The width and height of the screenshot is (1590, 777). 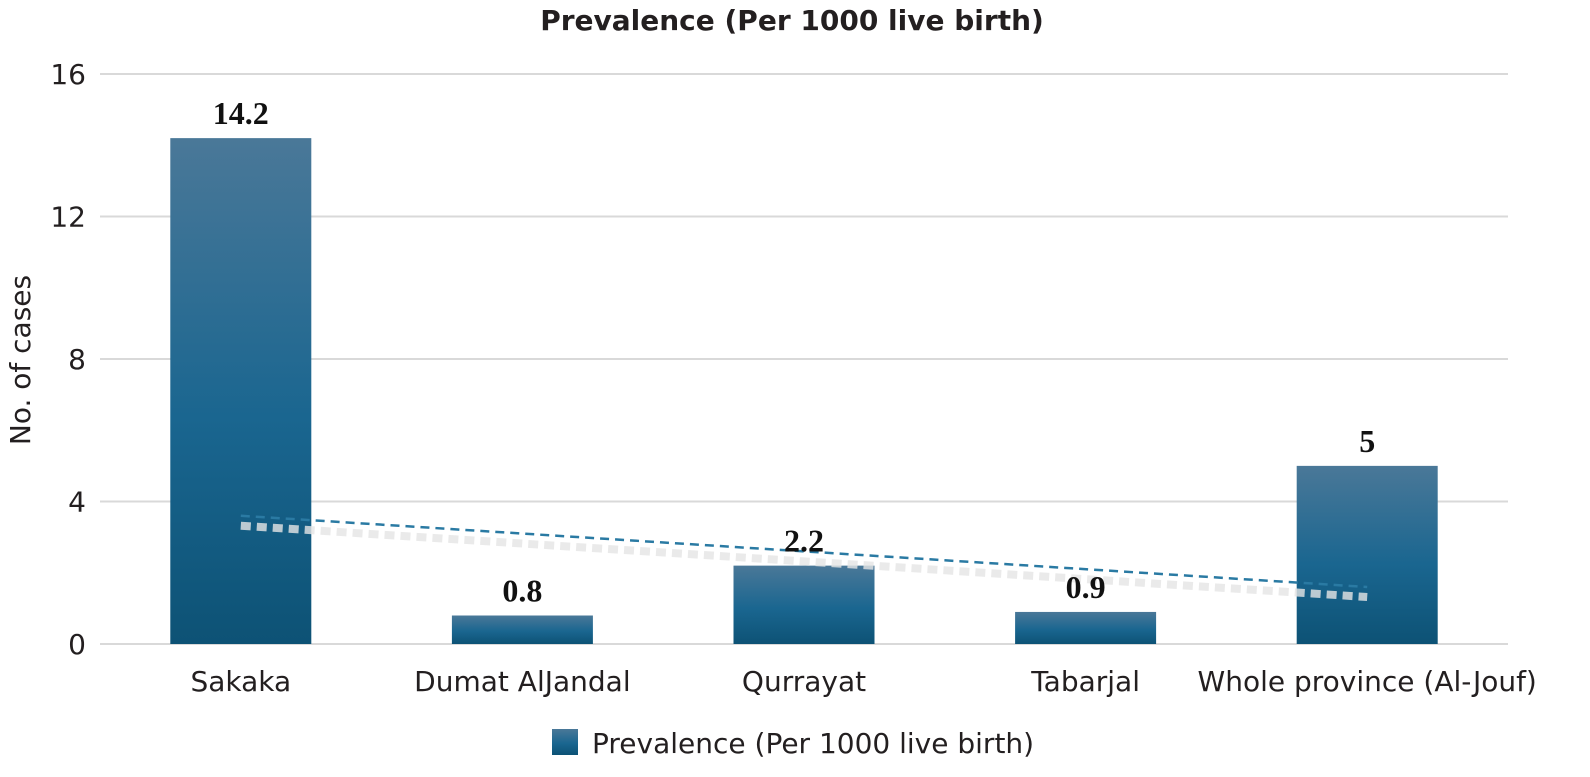 What do you see at coordinates (20, 360) in the screenshot?
I see `y-axis-label: No. of cases` at bounding box center [20, 360].